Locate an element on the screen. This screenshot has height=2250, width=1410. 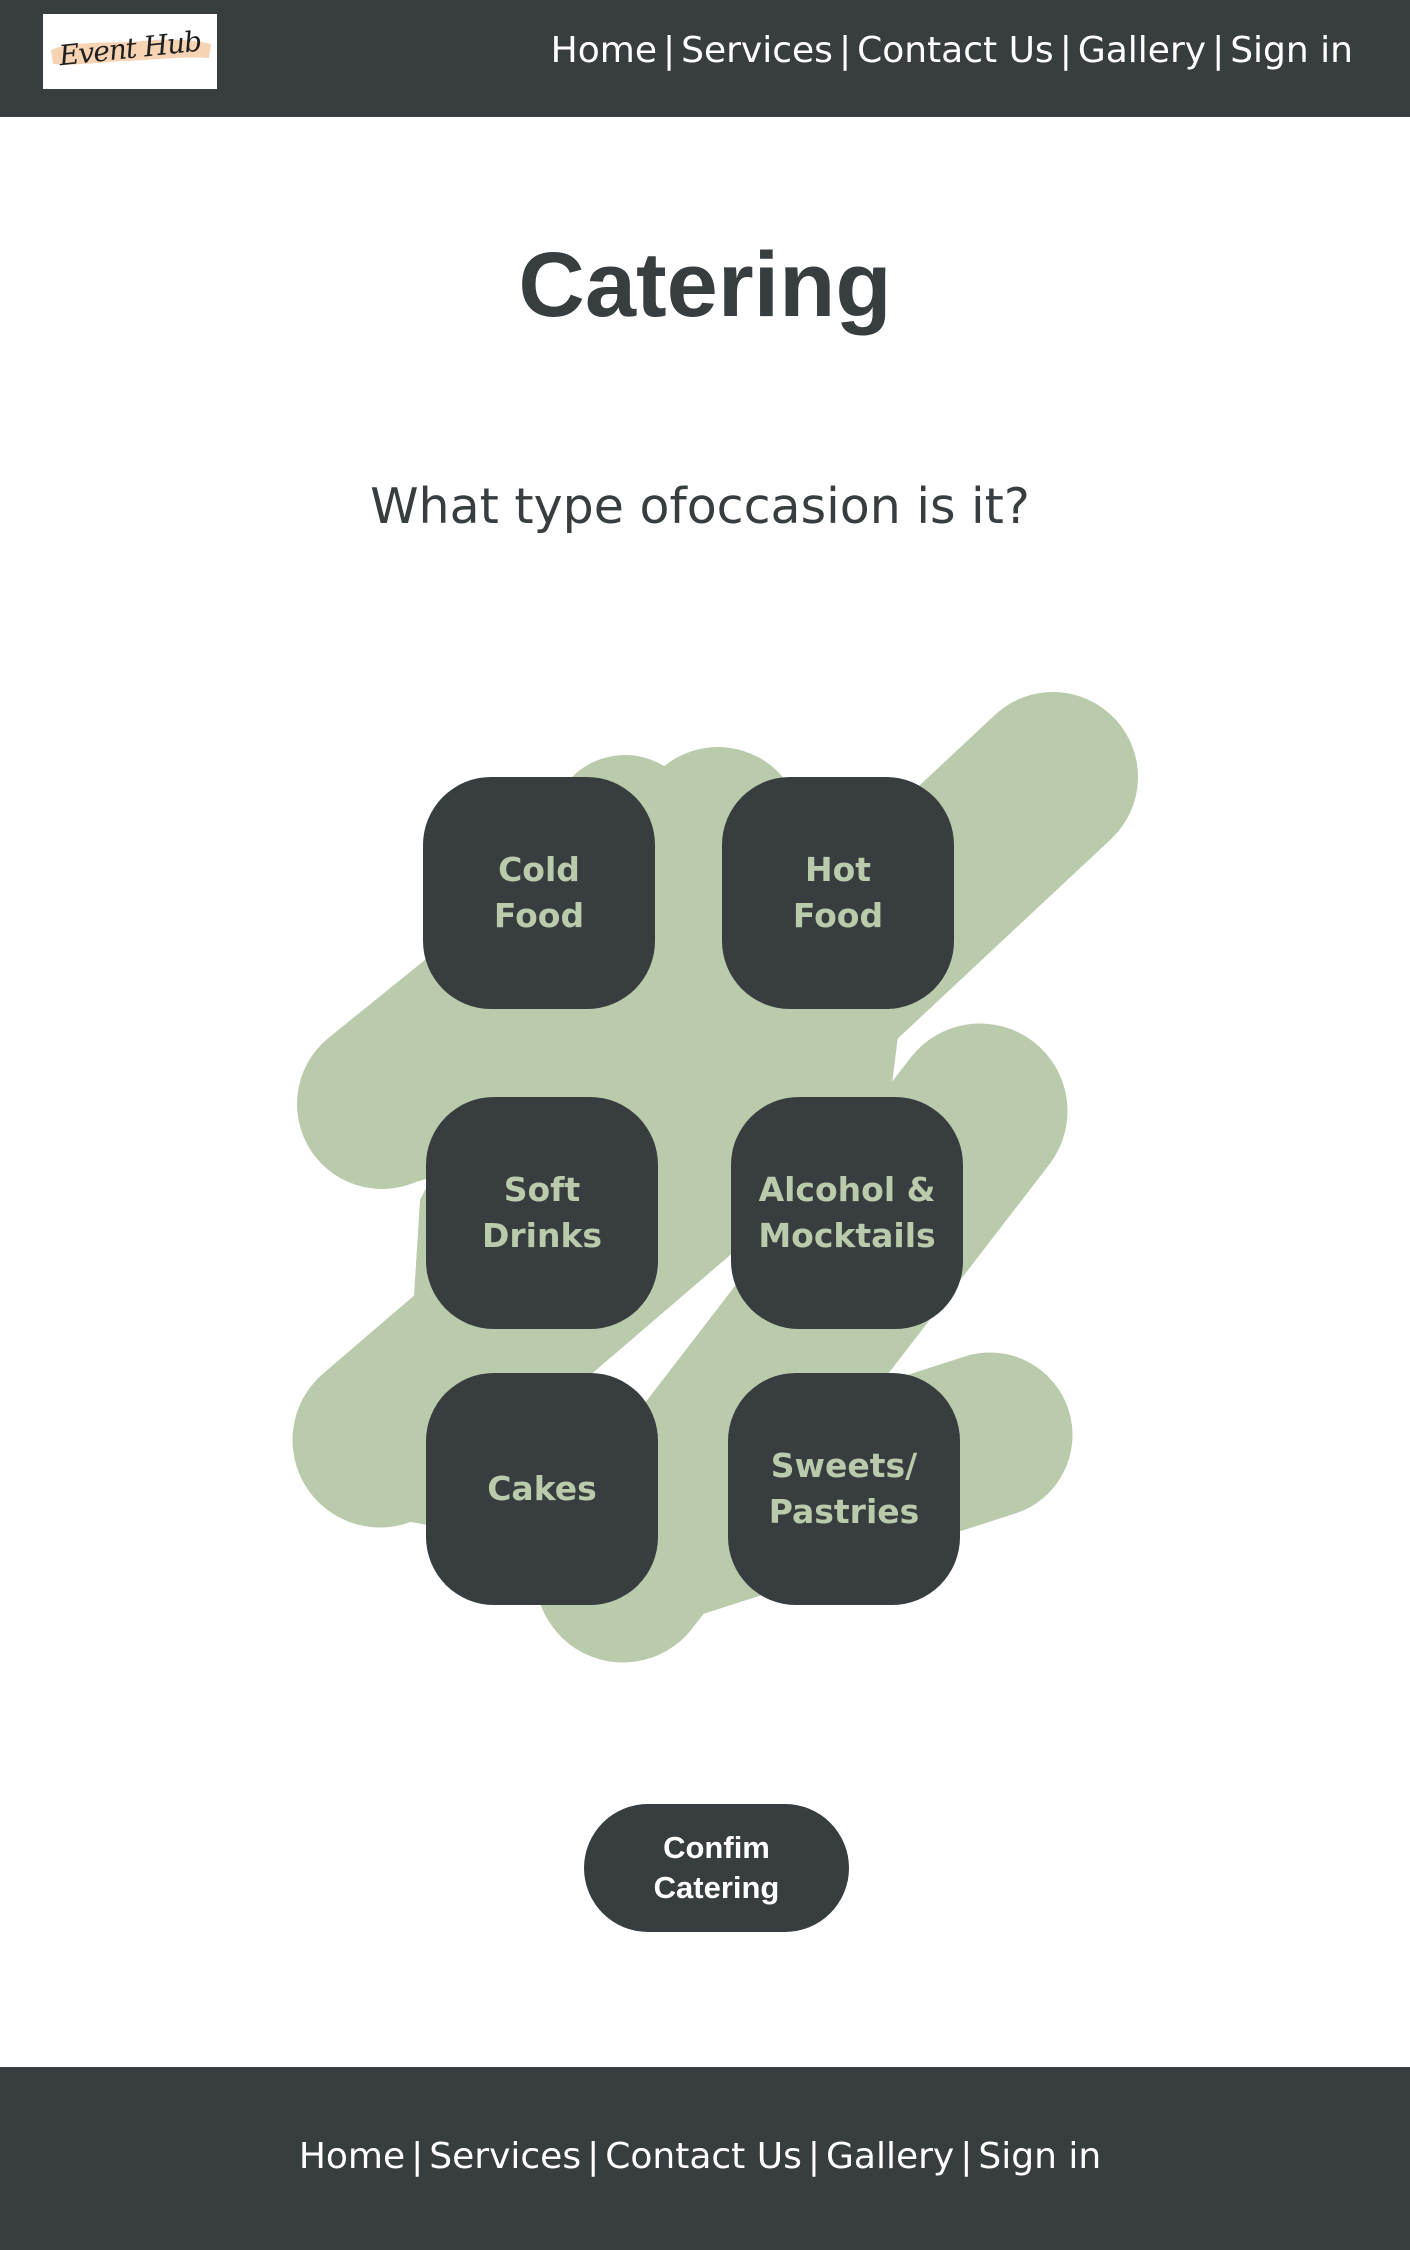
nav-gallery-link: Gallery is located at coordinates (1142, 50).